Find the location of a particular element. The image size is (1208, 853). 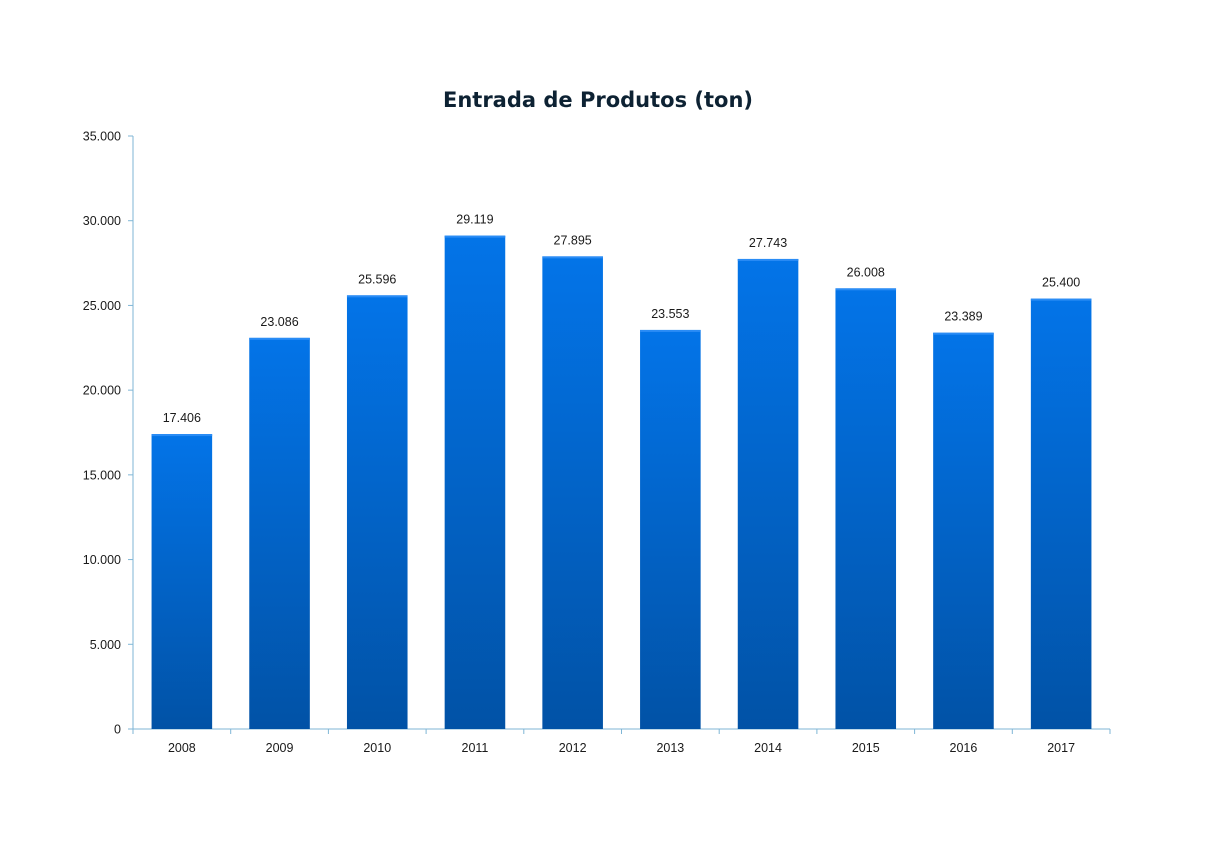

y-tick-label: 10.000 is located at coordinates (102, 560).